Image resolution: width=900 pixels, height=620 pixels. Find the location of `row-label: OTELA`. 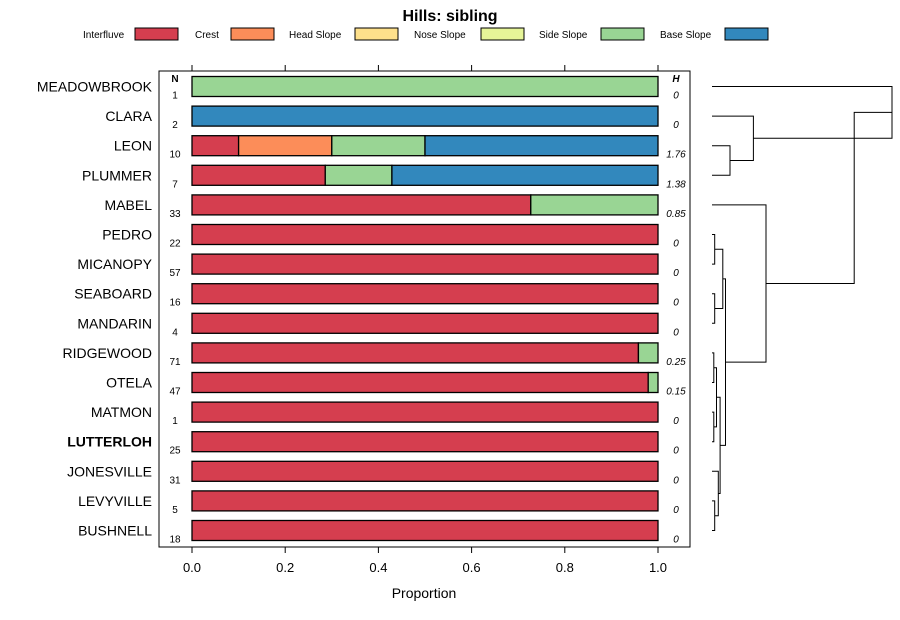

row-label: OTELA is located at coordinates (129, 383).